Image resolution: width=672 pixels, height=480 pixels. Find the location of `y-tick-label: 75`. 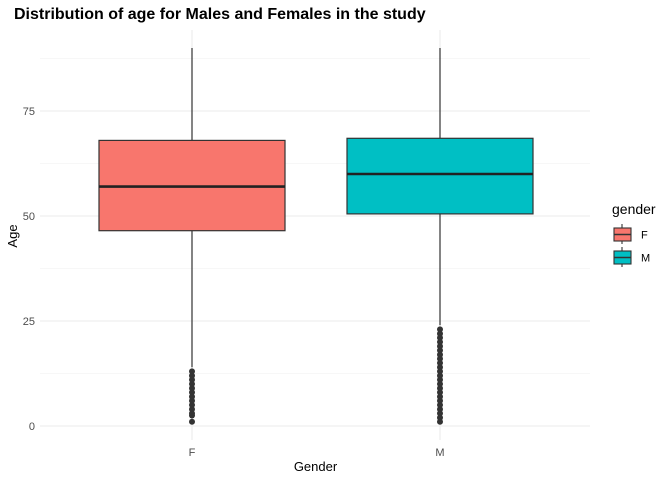

y-tick-label: 75 is located at coordinates (29, 112).